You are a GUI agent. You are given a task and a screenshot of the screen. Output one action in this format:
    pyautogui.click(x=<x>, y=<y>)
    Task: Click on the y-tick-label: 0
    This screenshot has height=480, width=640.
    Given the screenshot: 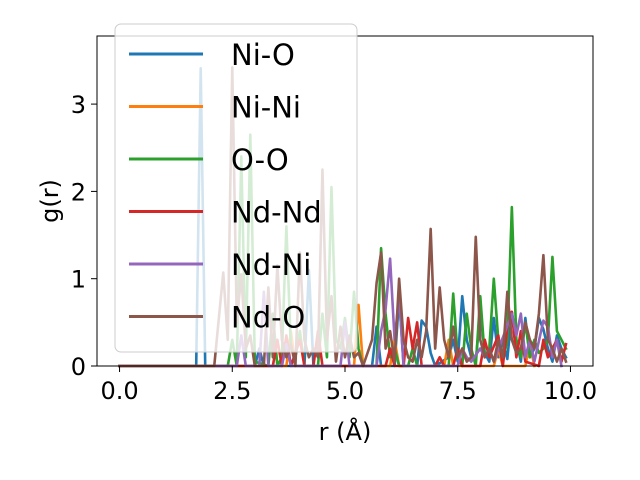 What is the action you would take?
    pyautogui.click(x=78, y=367)
    